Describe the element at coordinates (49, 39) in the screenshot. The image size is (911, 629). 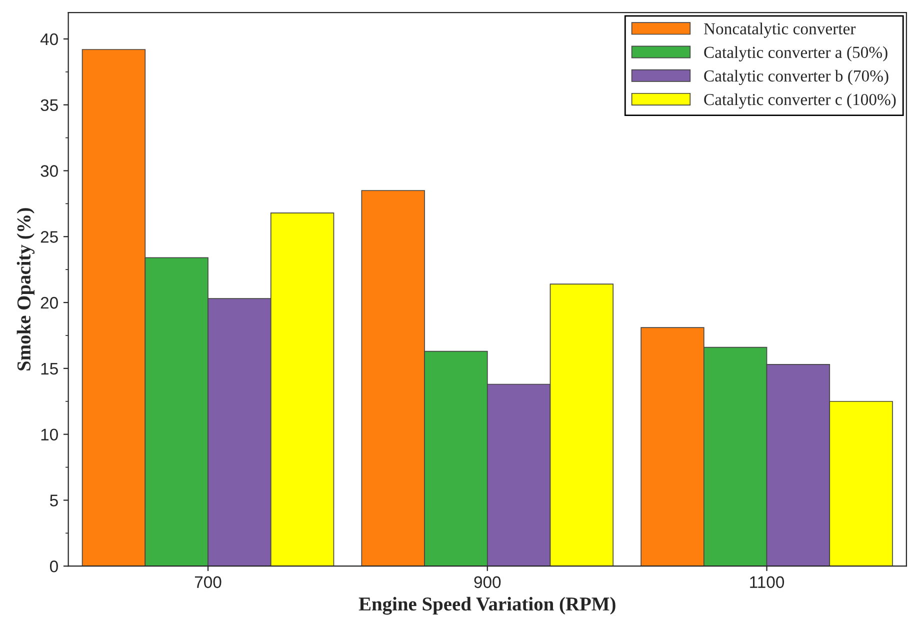
I see `y-tick-label: 40` at that location.